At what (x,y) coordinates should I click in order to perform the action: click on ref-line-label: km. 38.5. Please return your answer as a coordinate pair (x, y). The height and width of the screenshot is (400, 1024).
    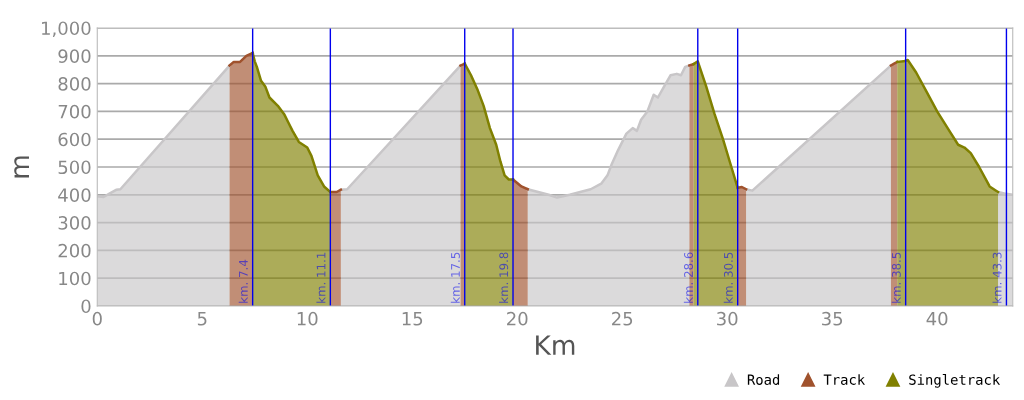
    Looking at the image, I should click on (896, 277).